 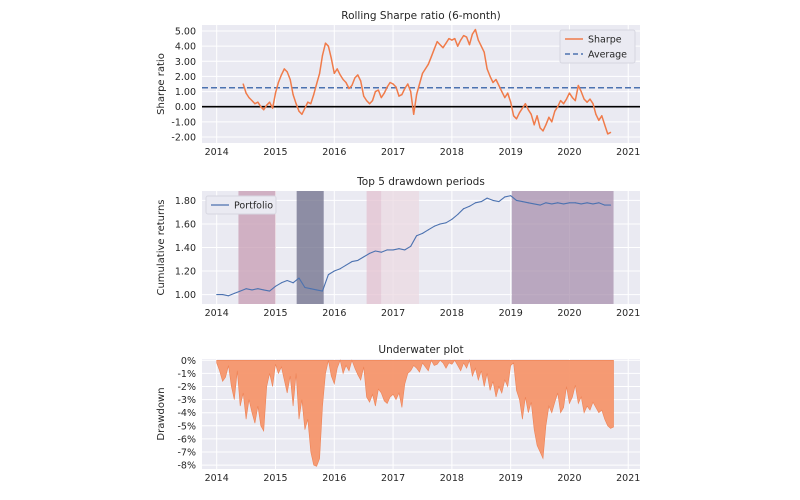 What do you see at coordinates (185, 201) in the screenshot?
I see `y-tick-label: 1.80` at bounding box center [185, 201].